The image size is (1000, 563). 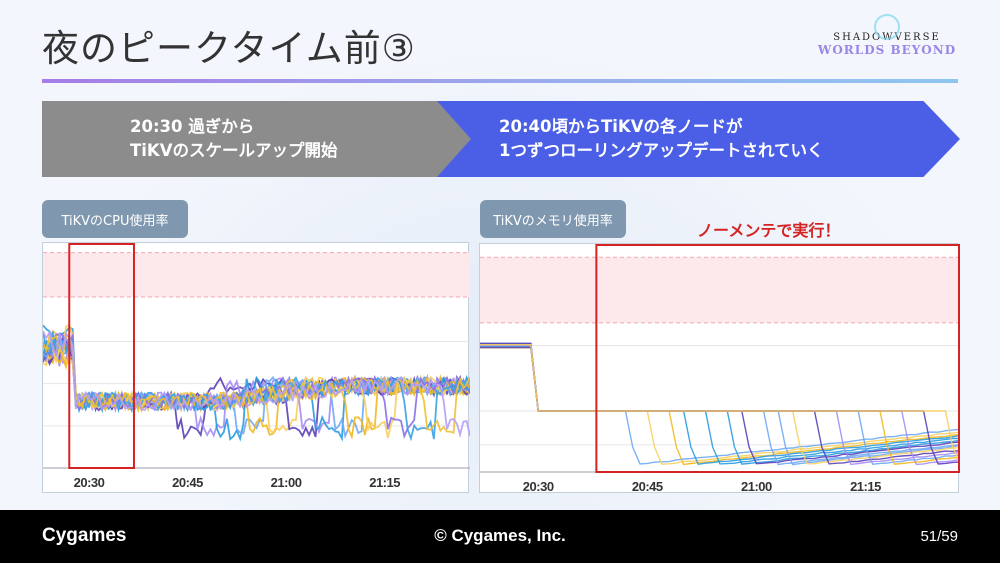 I want to click on footer: Cygames © Cygames, Inc. 51/59, so click(x=500, y=536).